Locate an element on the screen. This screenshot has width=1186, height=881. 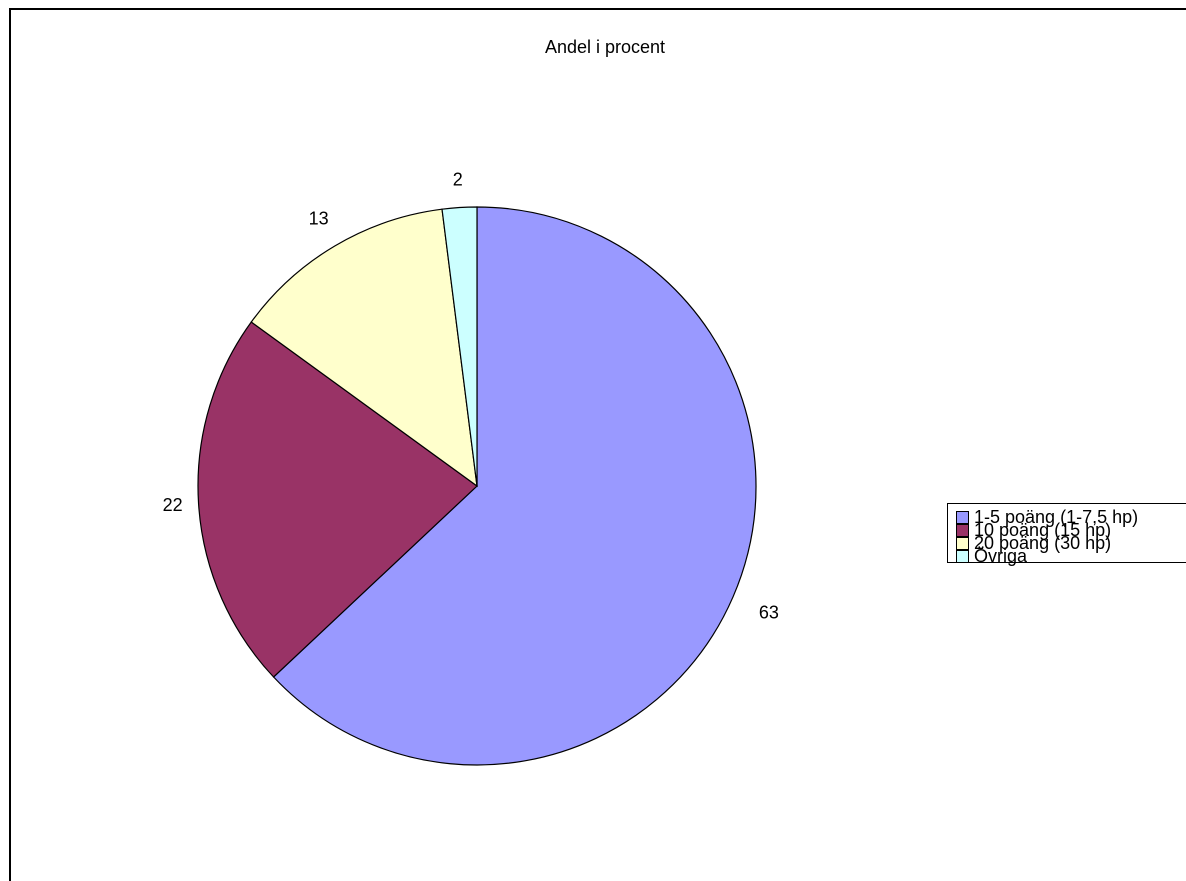
legend-item-1: 1-5 poäng (1-7,5 hp) is located at coordinates (1047, 517).